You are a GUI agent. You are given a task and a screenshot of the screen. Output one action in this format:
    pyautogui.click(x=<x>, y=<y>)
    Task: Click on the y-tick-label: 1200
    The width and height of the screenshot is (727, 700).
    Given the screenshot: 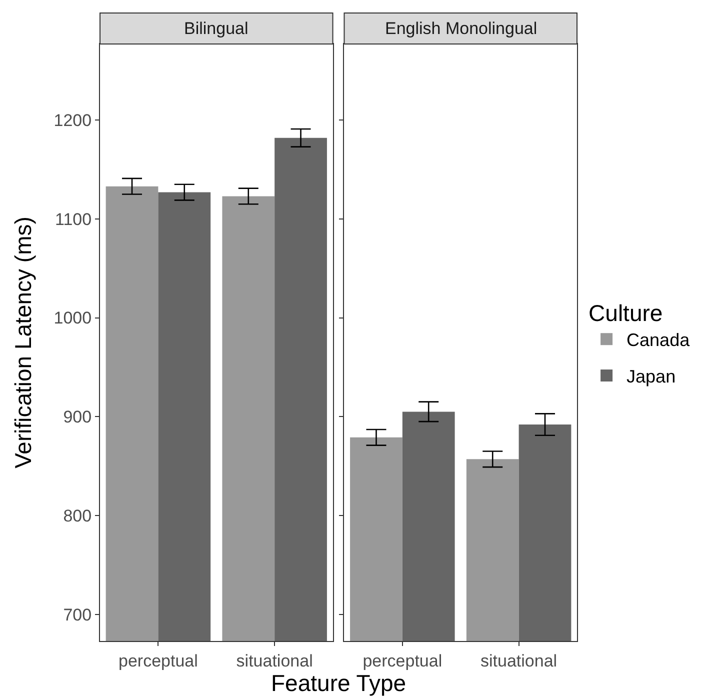 What is the action you would take?
    pyautogui.click(x=73, y=120)
    